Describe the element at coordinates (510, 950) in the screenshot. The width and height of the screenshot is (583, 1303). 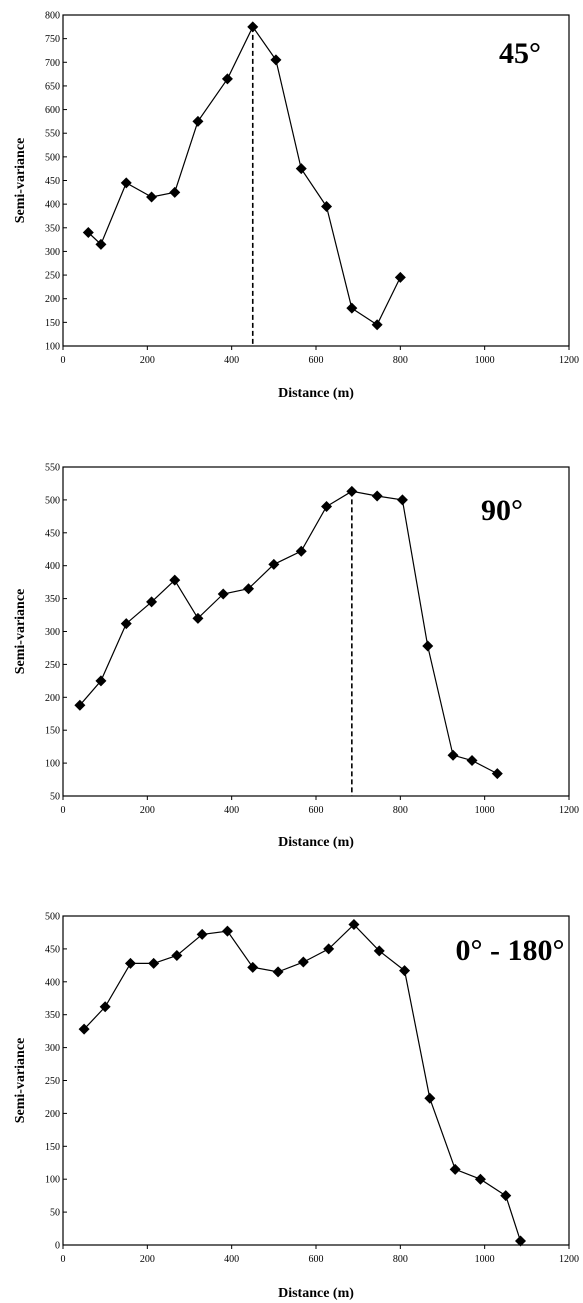
I see `direction-label: 0° - 180°` at that location.